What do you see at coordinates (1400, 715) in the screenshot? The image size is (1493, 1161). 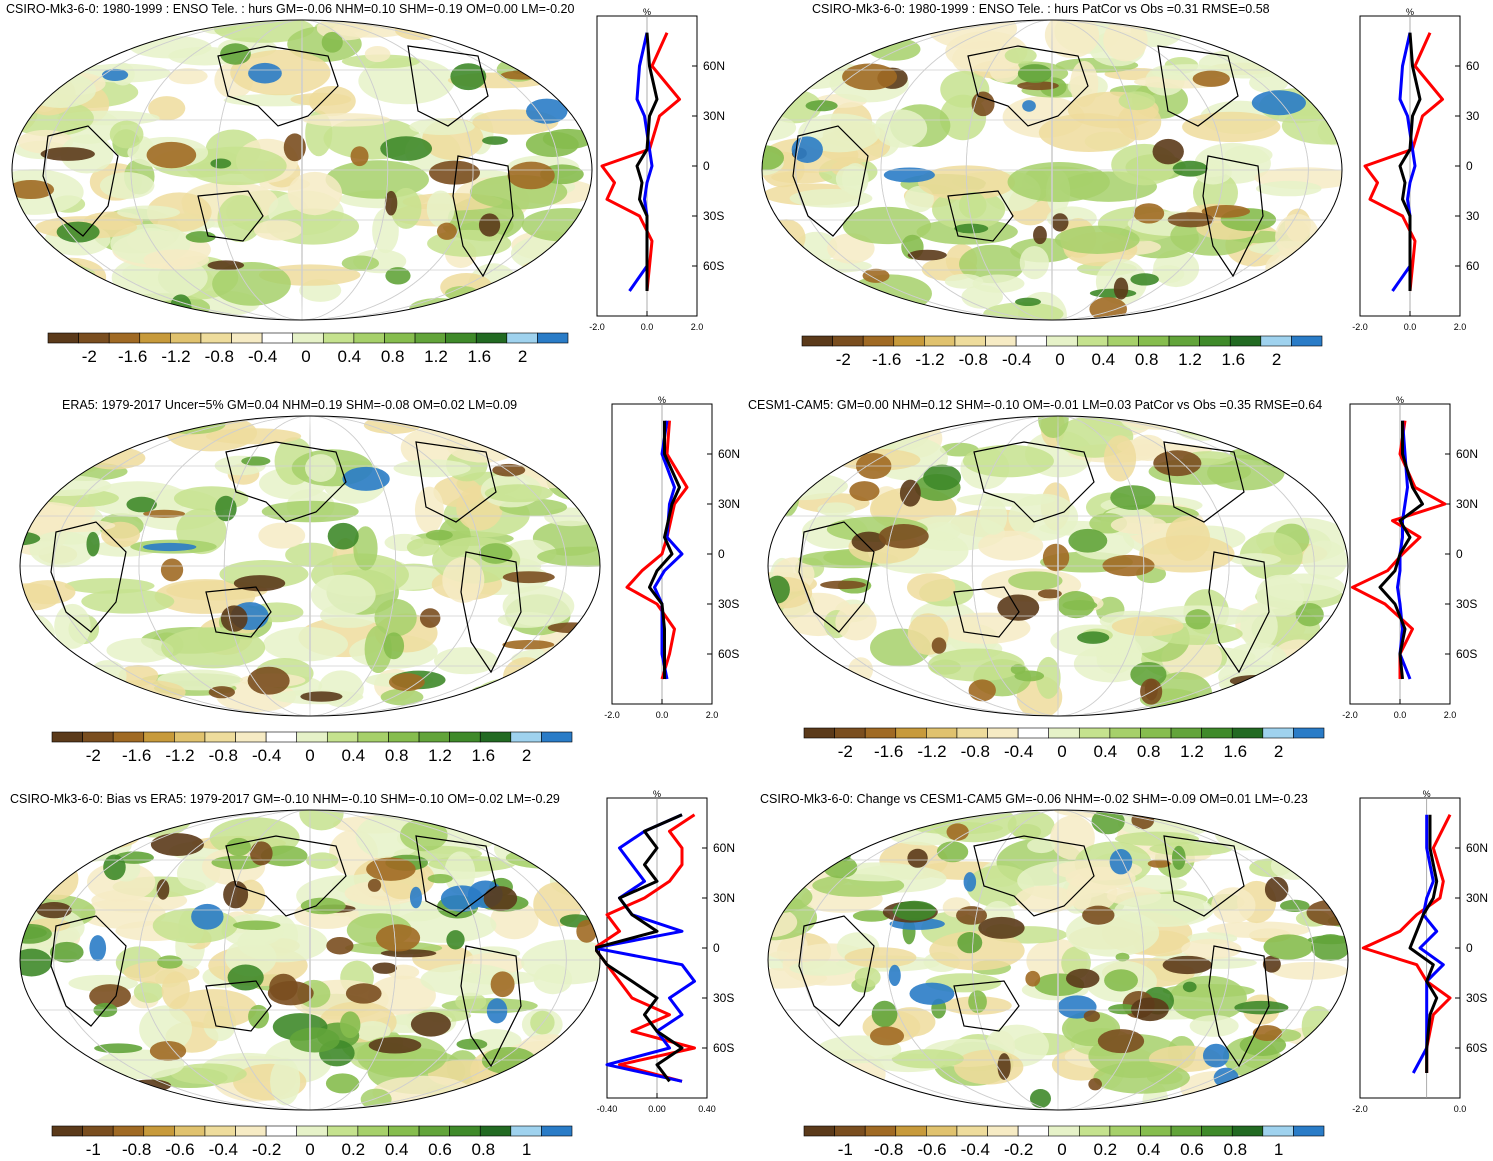 I see `x-tick-label: 0.0` at bounding box center [1400, 715].